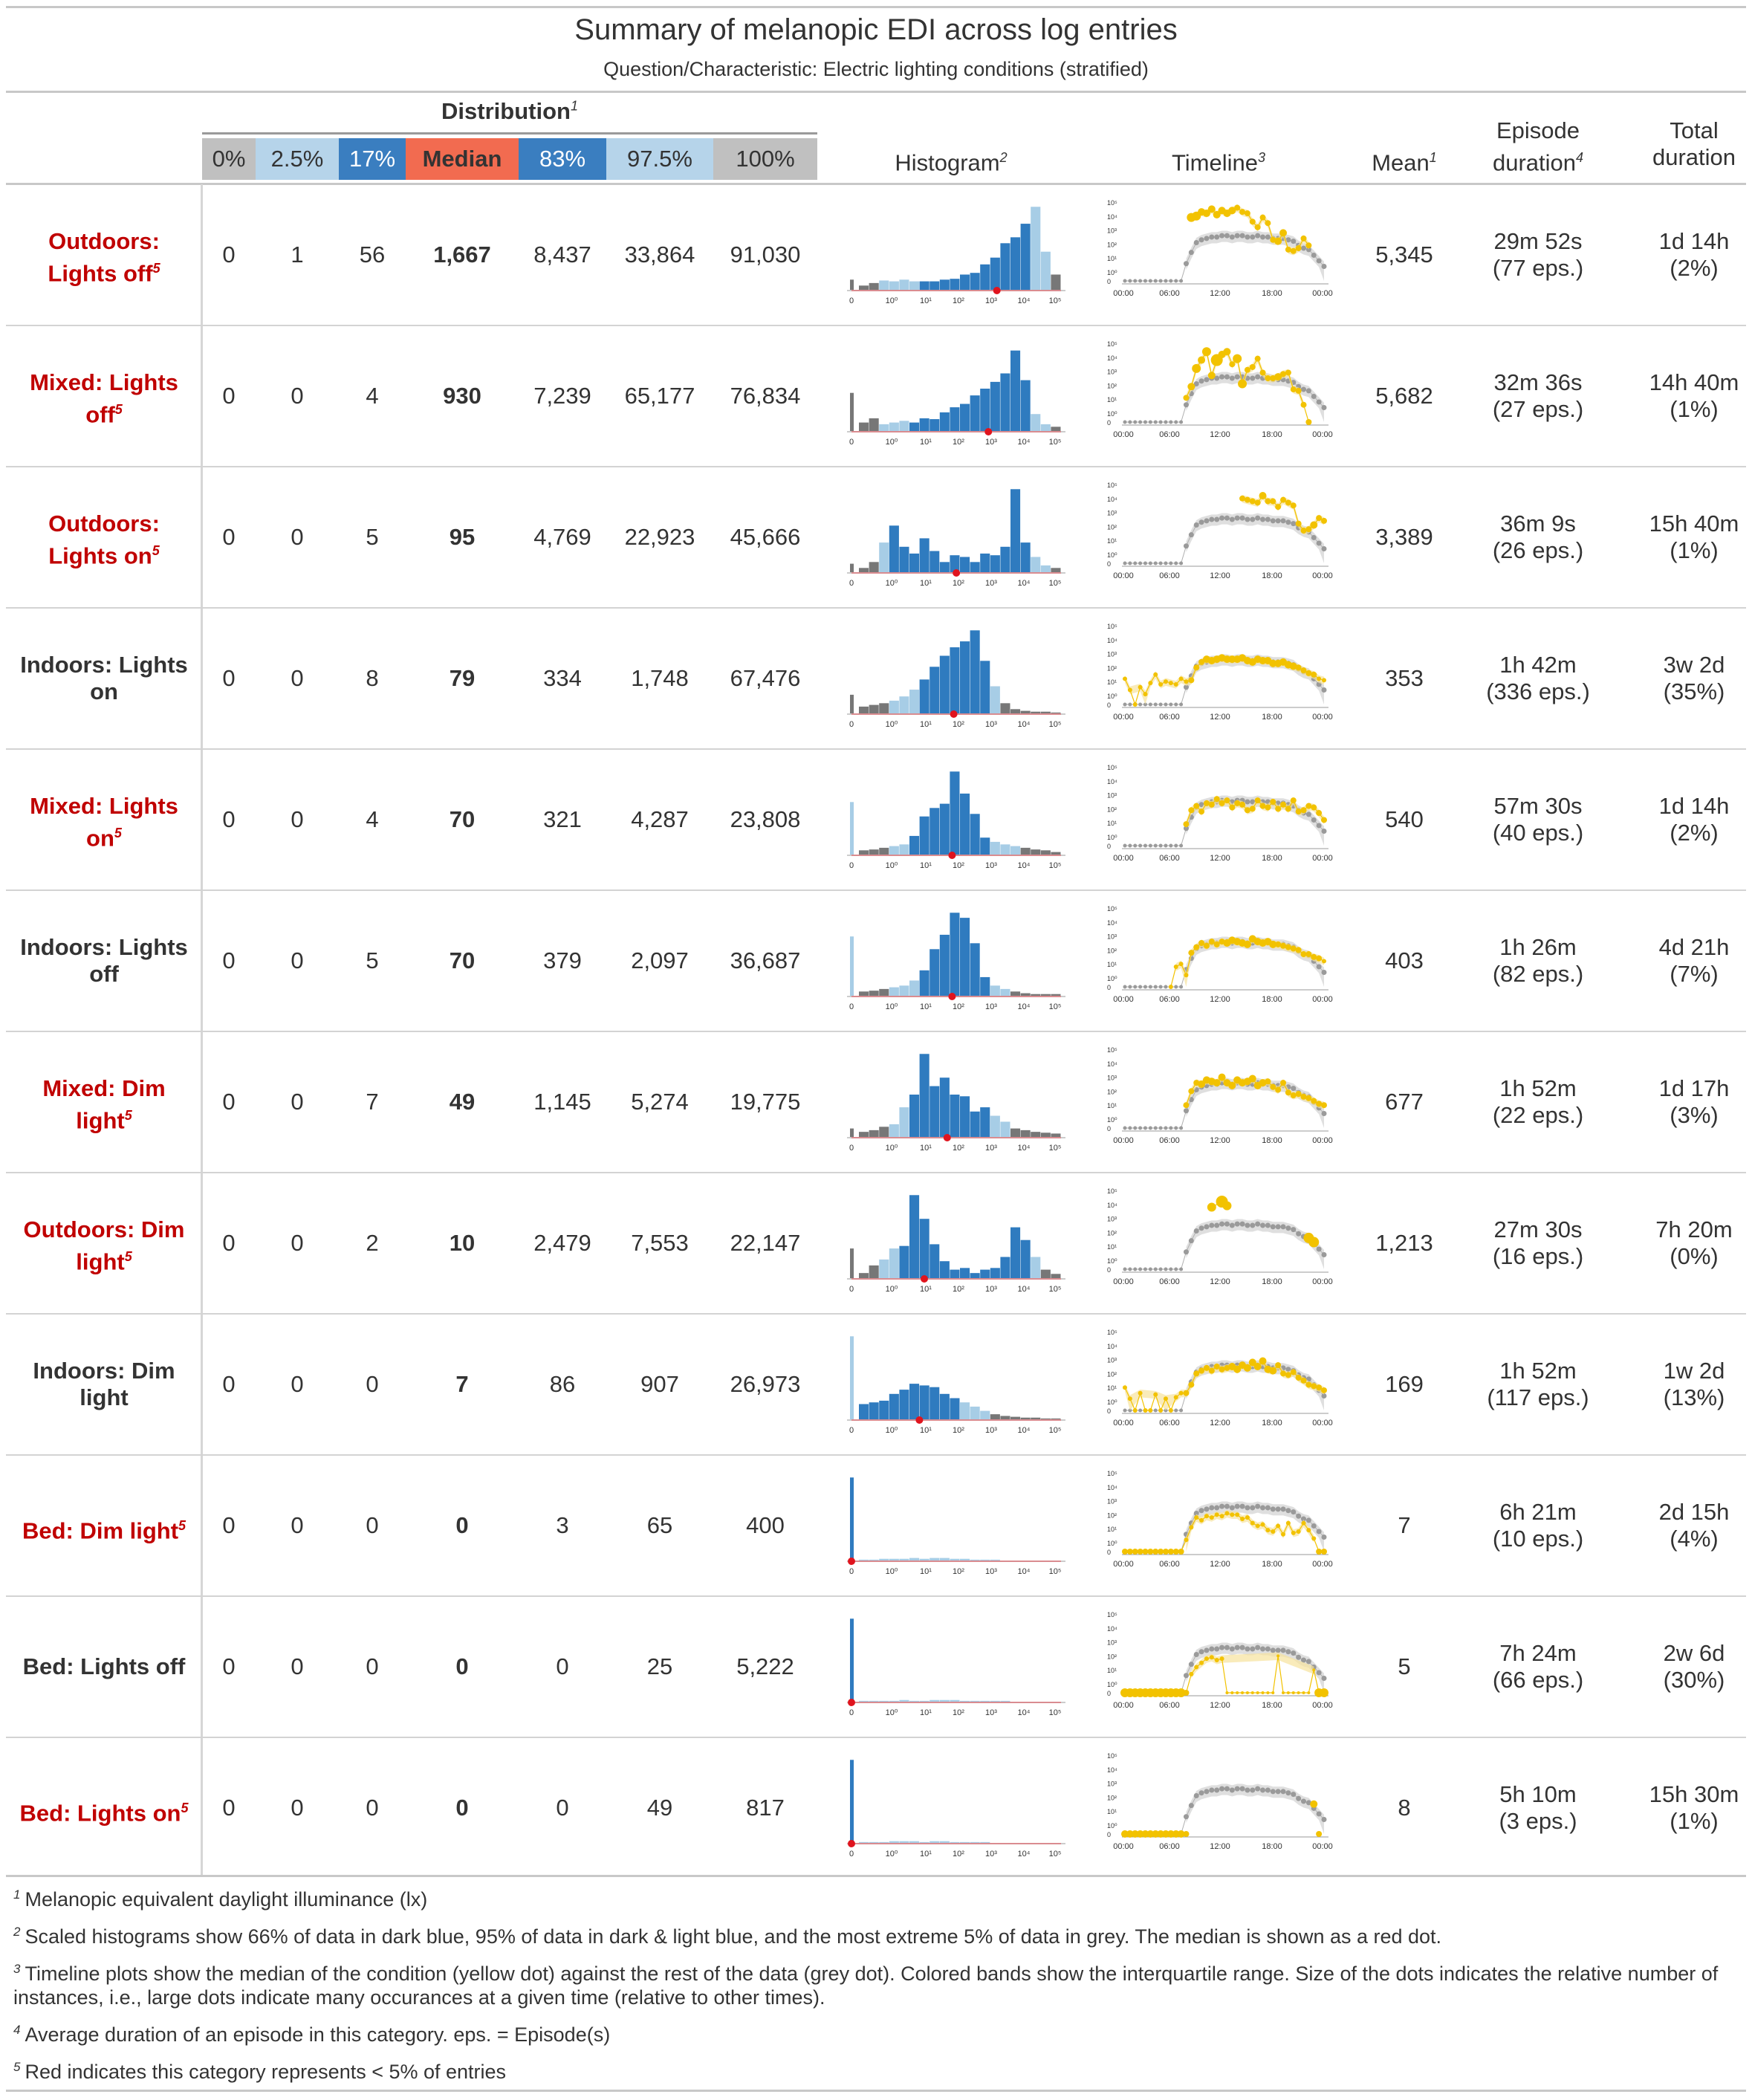 The width and height of the screenshot is (1752, 2100). I want to click on value-cell: 70, so click(462, 960).